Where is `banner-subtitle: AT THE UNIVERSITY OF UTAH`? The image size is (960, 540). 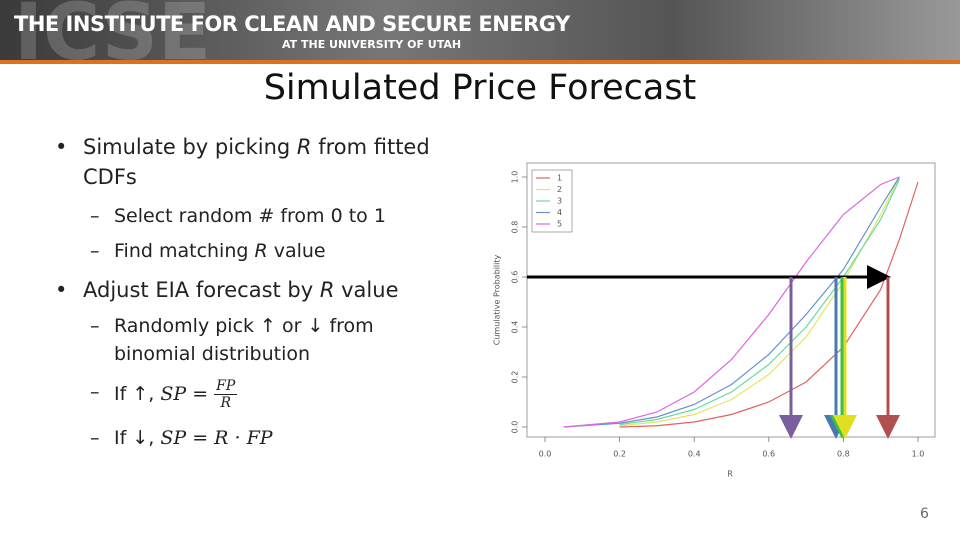
banner-subtitle: AT THE UNIVERSITY OF UTAH is located at coordinates (372, 44).